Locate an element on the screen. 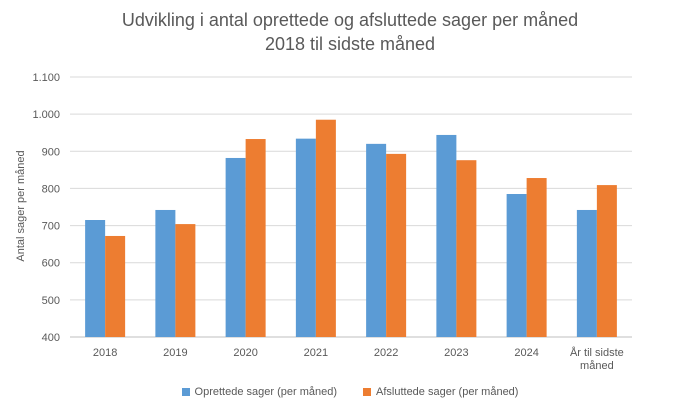 The width and height of the screenshot is (700, 408). x-tick-label: 2024 is located at coordinates (526, 353).